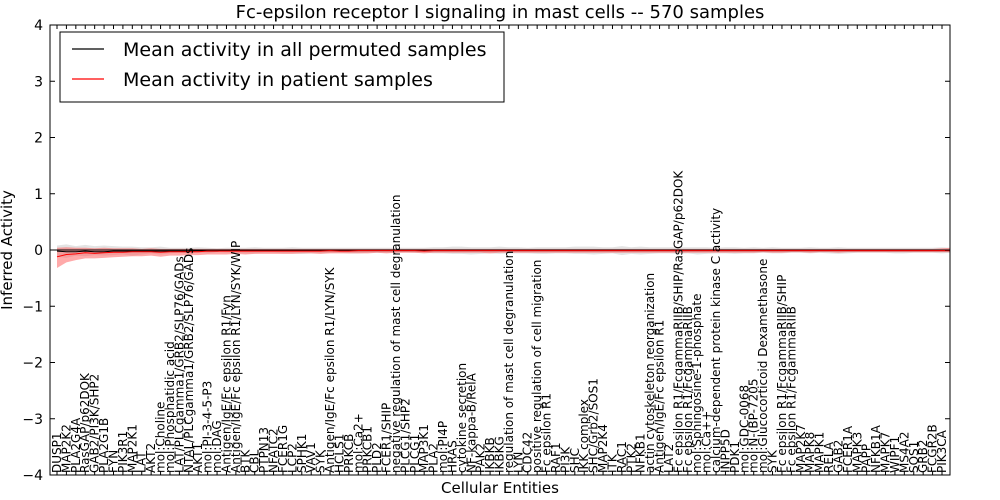 This screenshot has width=1000, height=500. Describe the element at coordinates (528, 452) in the screenshot. I see `x-tick-label: CDC42` at that location.